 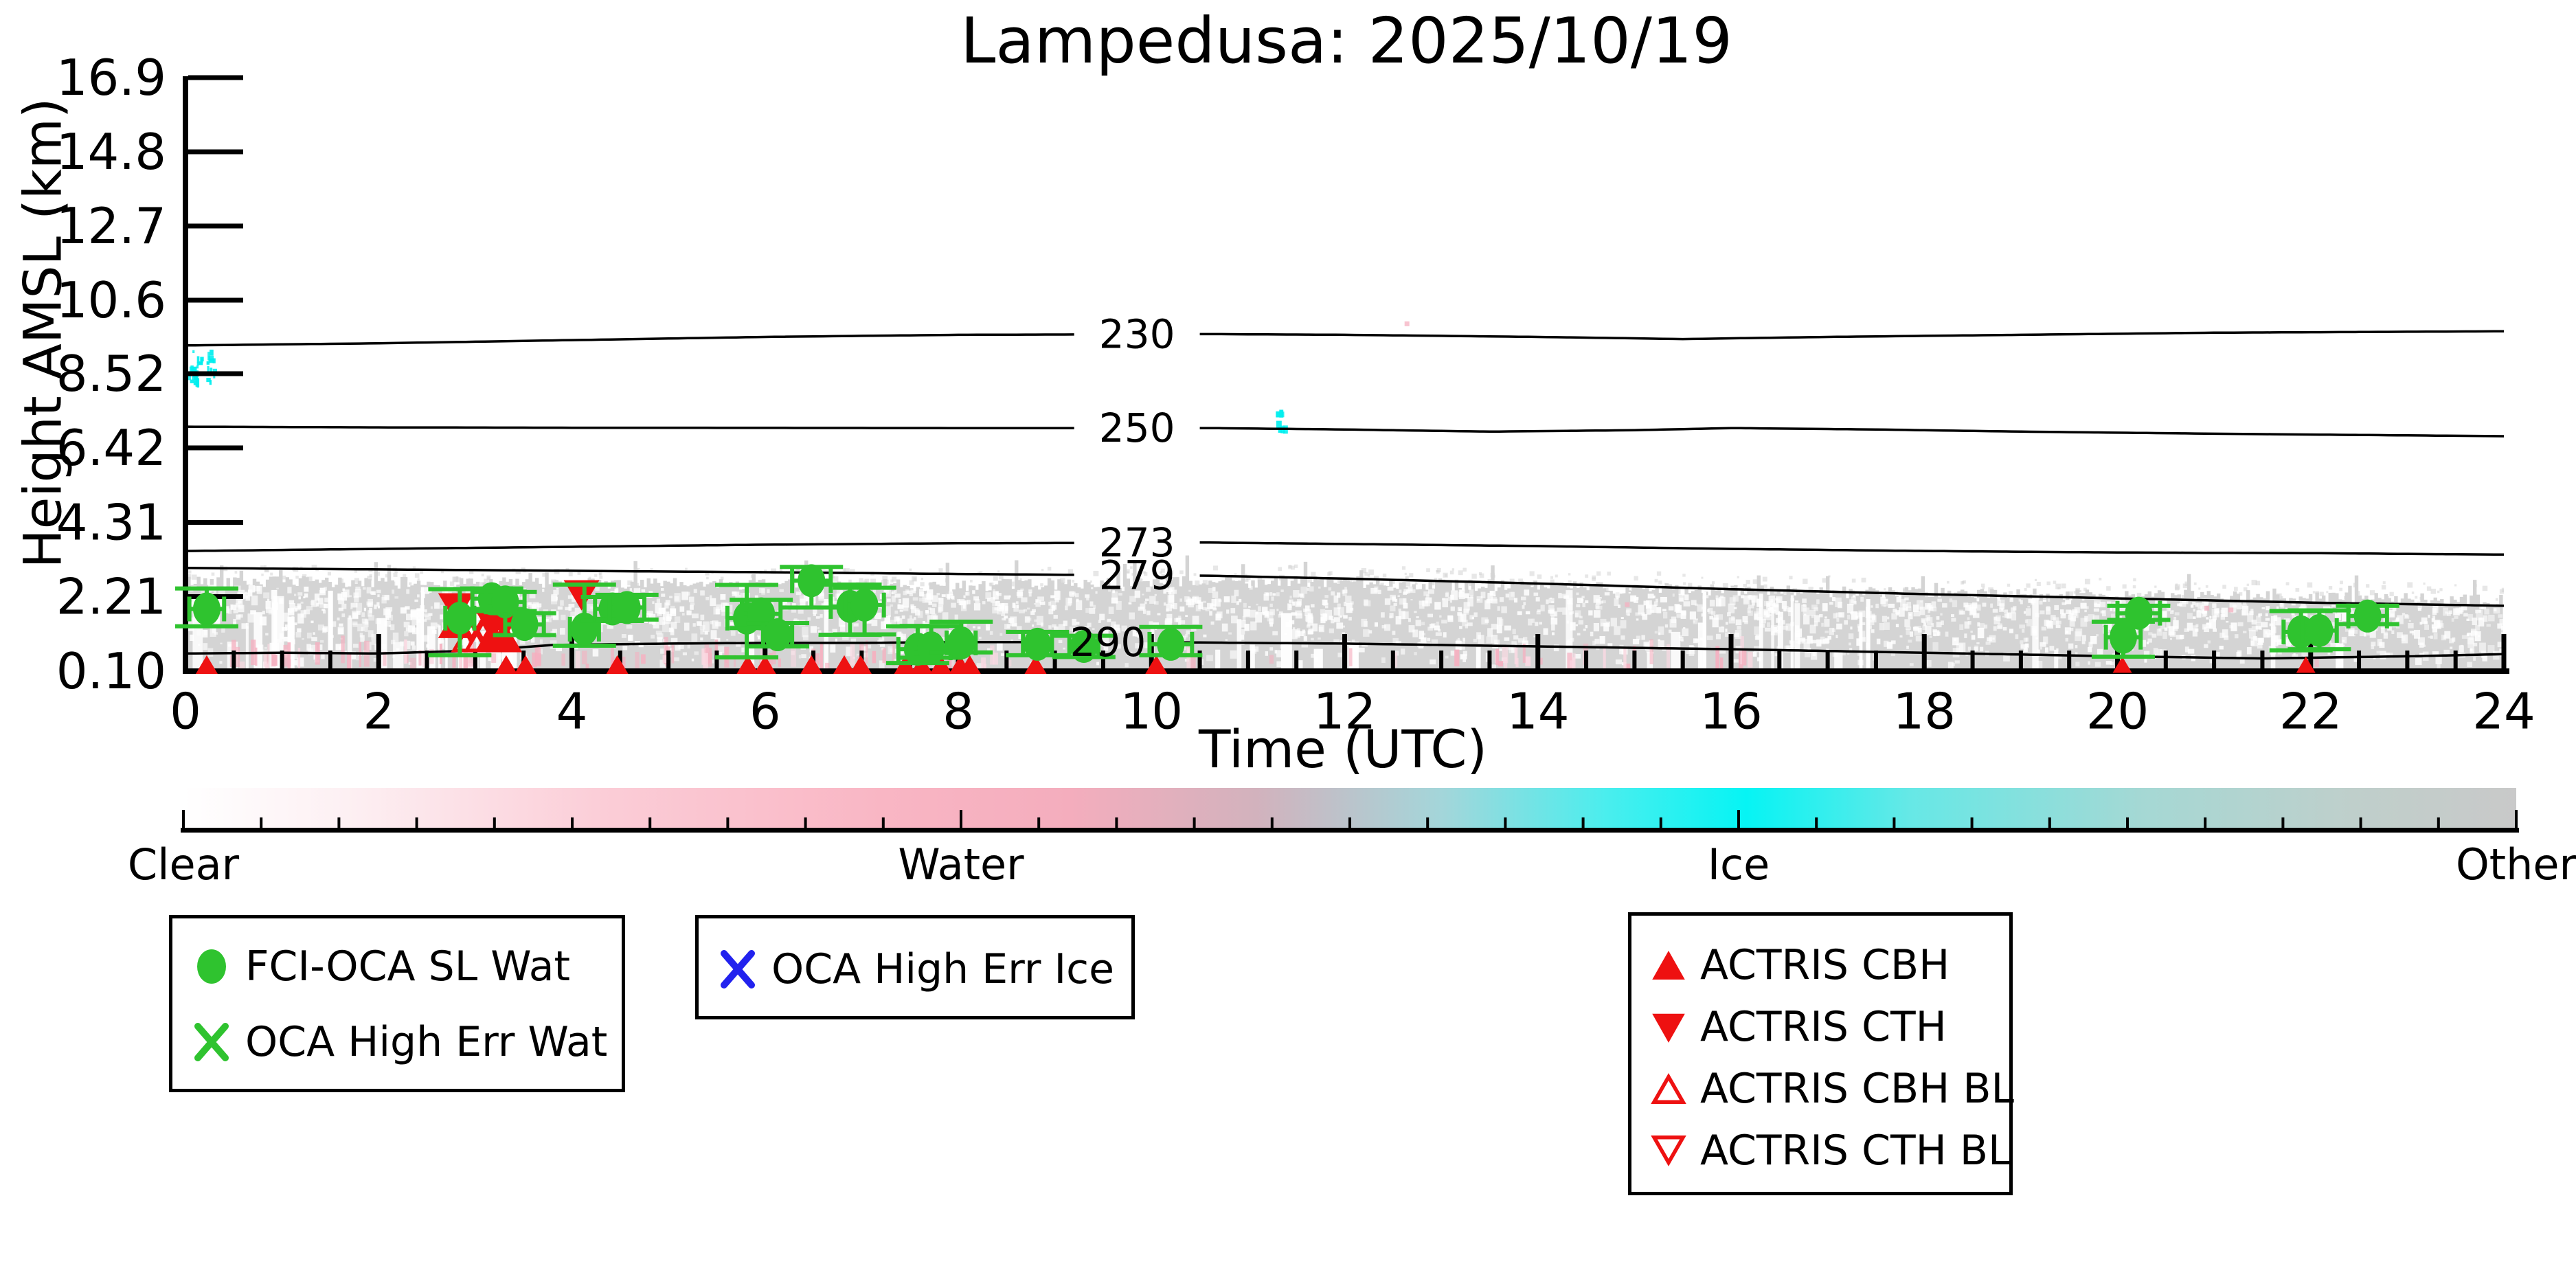 What do you see at coordinates (111, 300) in the screenshot?
I see `y-tick-label: 10.6` at bounding box center [111, 300].